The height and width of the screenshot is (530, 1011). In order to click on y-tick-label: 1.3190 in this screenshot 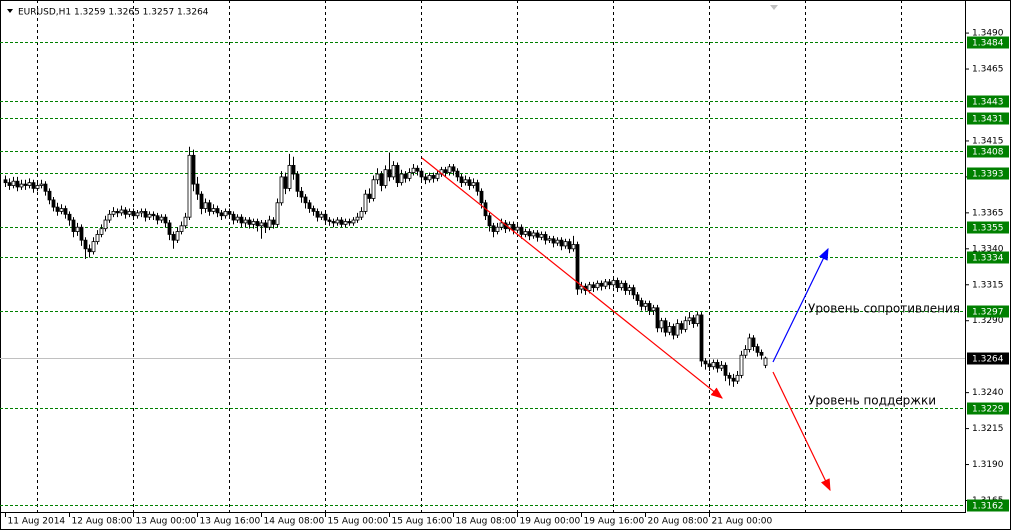, I will do `click(988, 465)`.